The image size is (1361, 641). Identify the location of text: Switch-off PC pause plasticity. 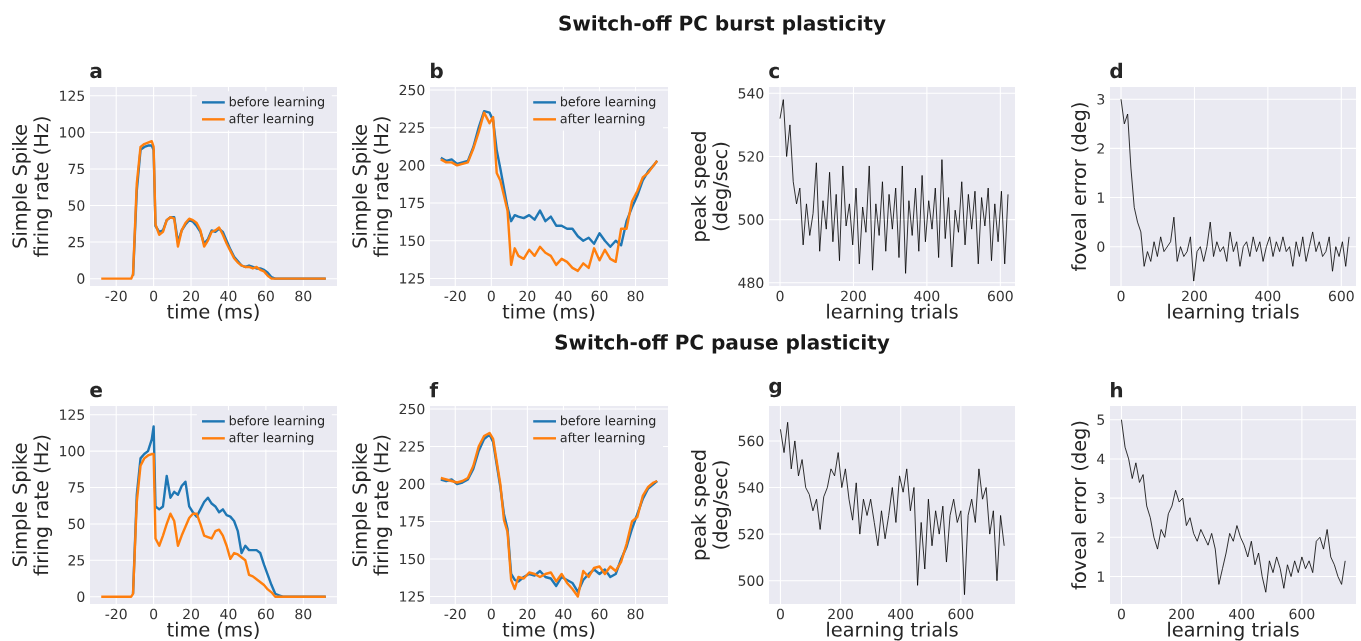
(722, 344).